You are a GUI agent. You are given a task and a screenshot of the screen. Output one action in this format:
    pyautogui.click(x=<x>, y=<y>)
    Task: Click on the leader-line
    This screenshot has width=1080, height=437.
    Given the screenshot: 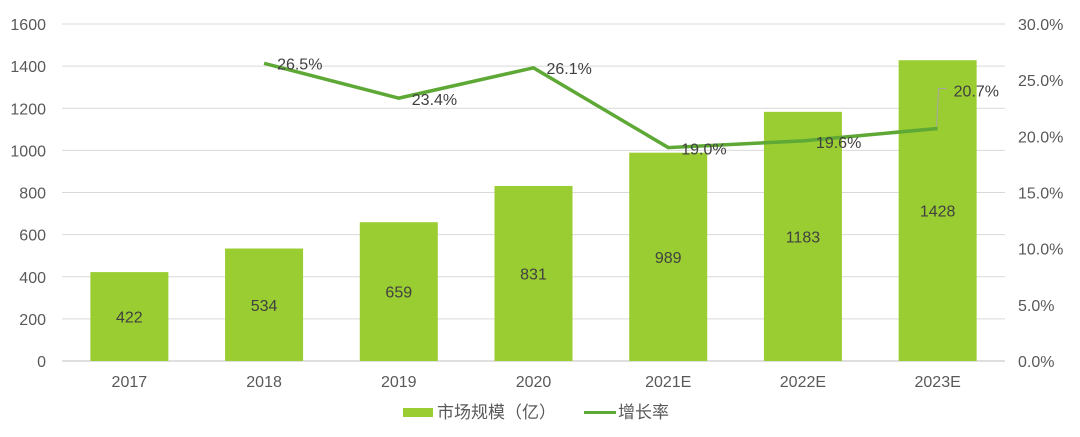 What is the action you would take?
    pyautogui.click(x=941, y=107)
    